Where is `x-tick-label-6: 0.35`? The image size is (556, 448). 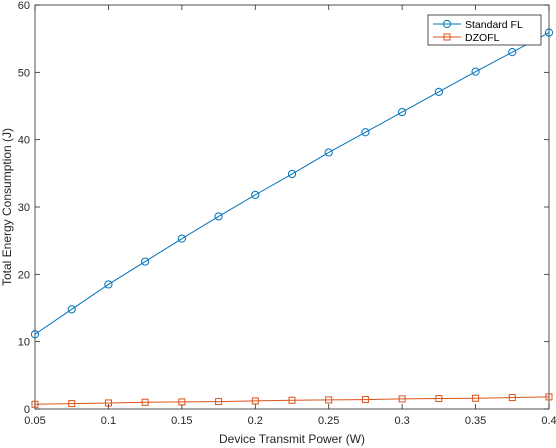 x-tick-label-6: 0.35 is located at coordinates (475, 421).